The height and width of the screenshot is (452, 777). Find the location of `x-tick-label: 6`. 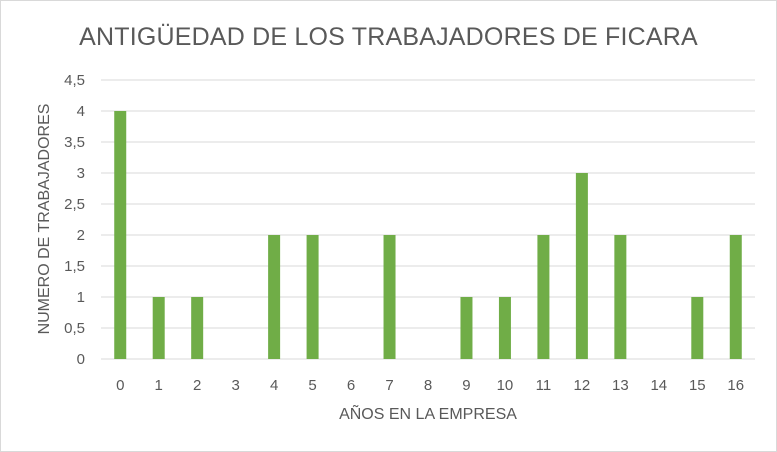

x-tick-label: 6 is located at coordinates (351, 385).